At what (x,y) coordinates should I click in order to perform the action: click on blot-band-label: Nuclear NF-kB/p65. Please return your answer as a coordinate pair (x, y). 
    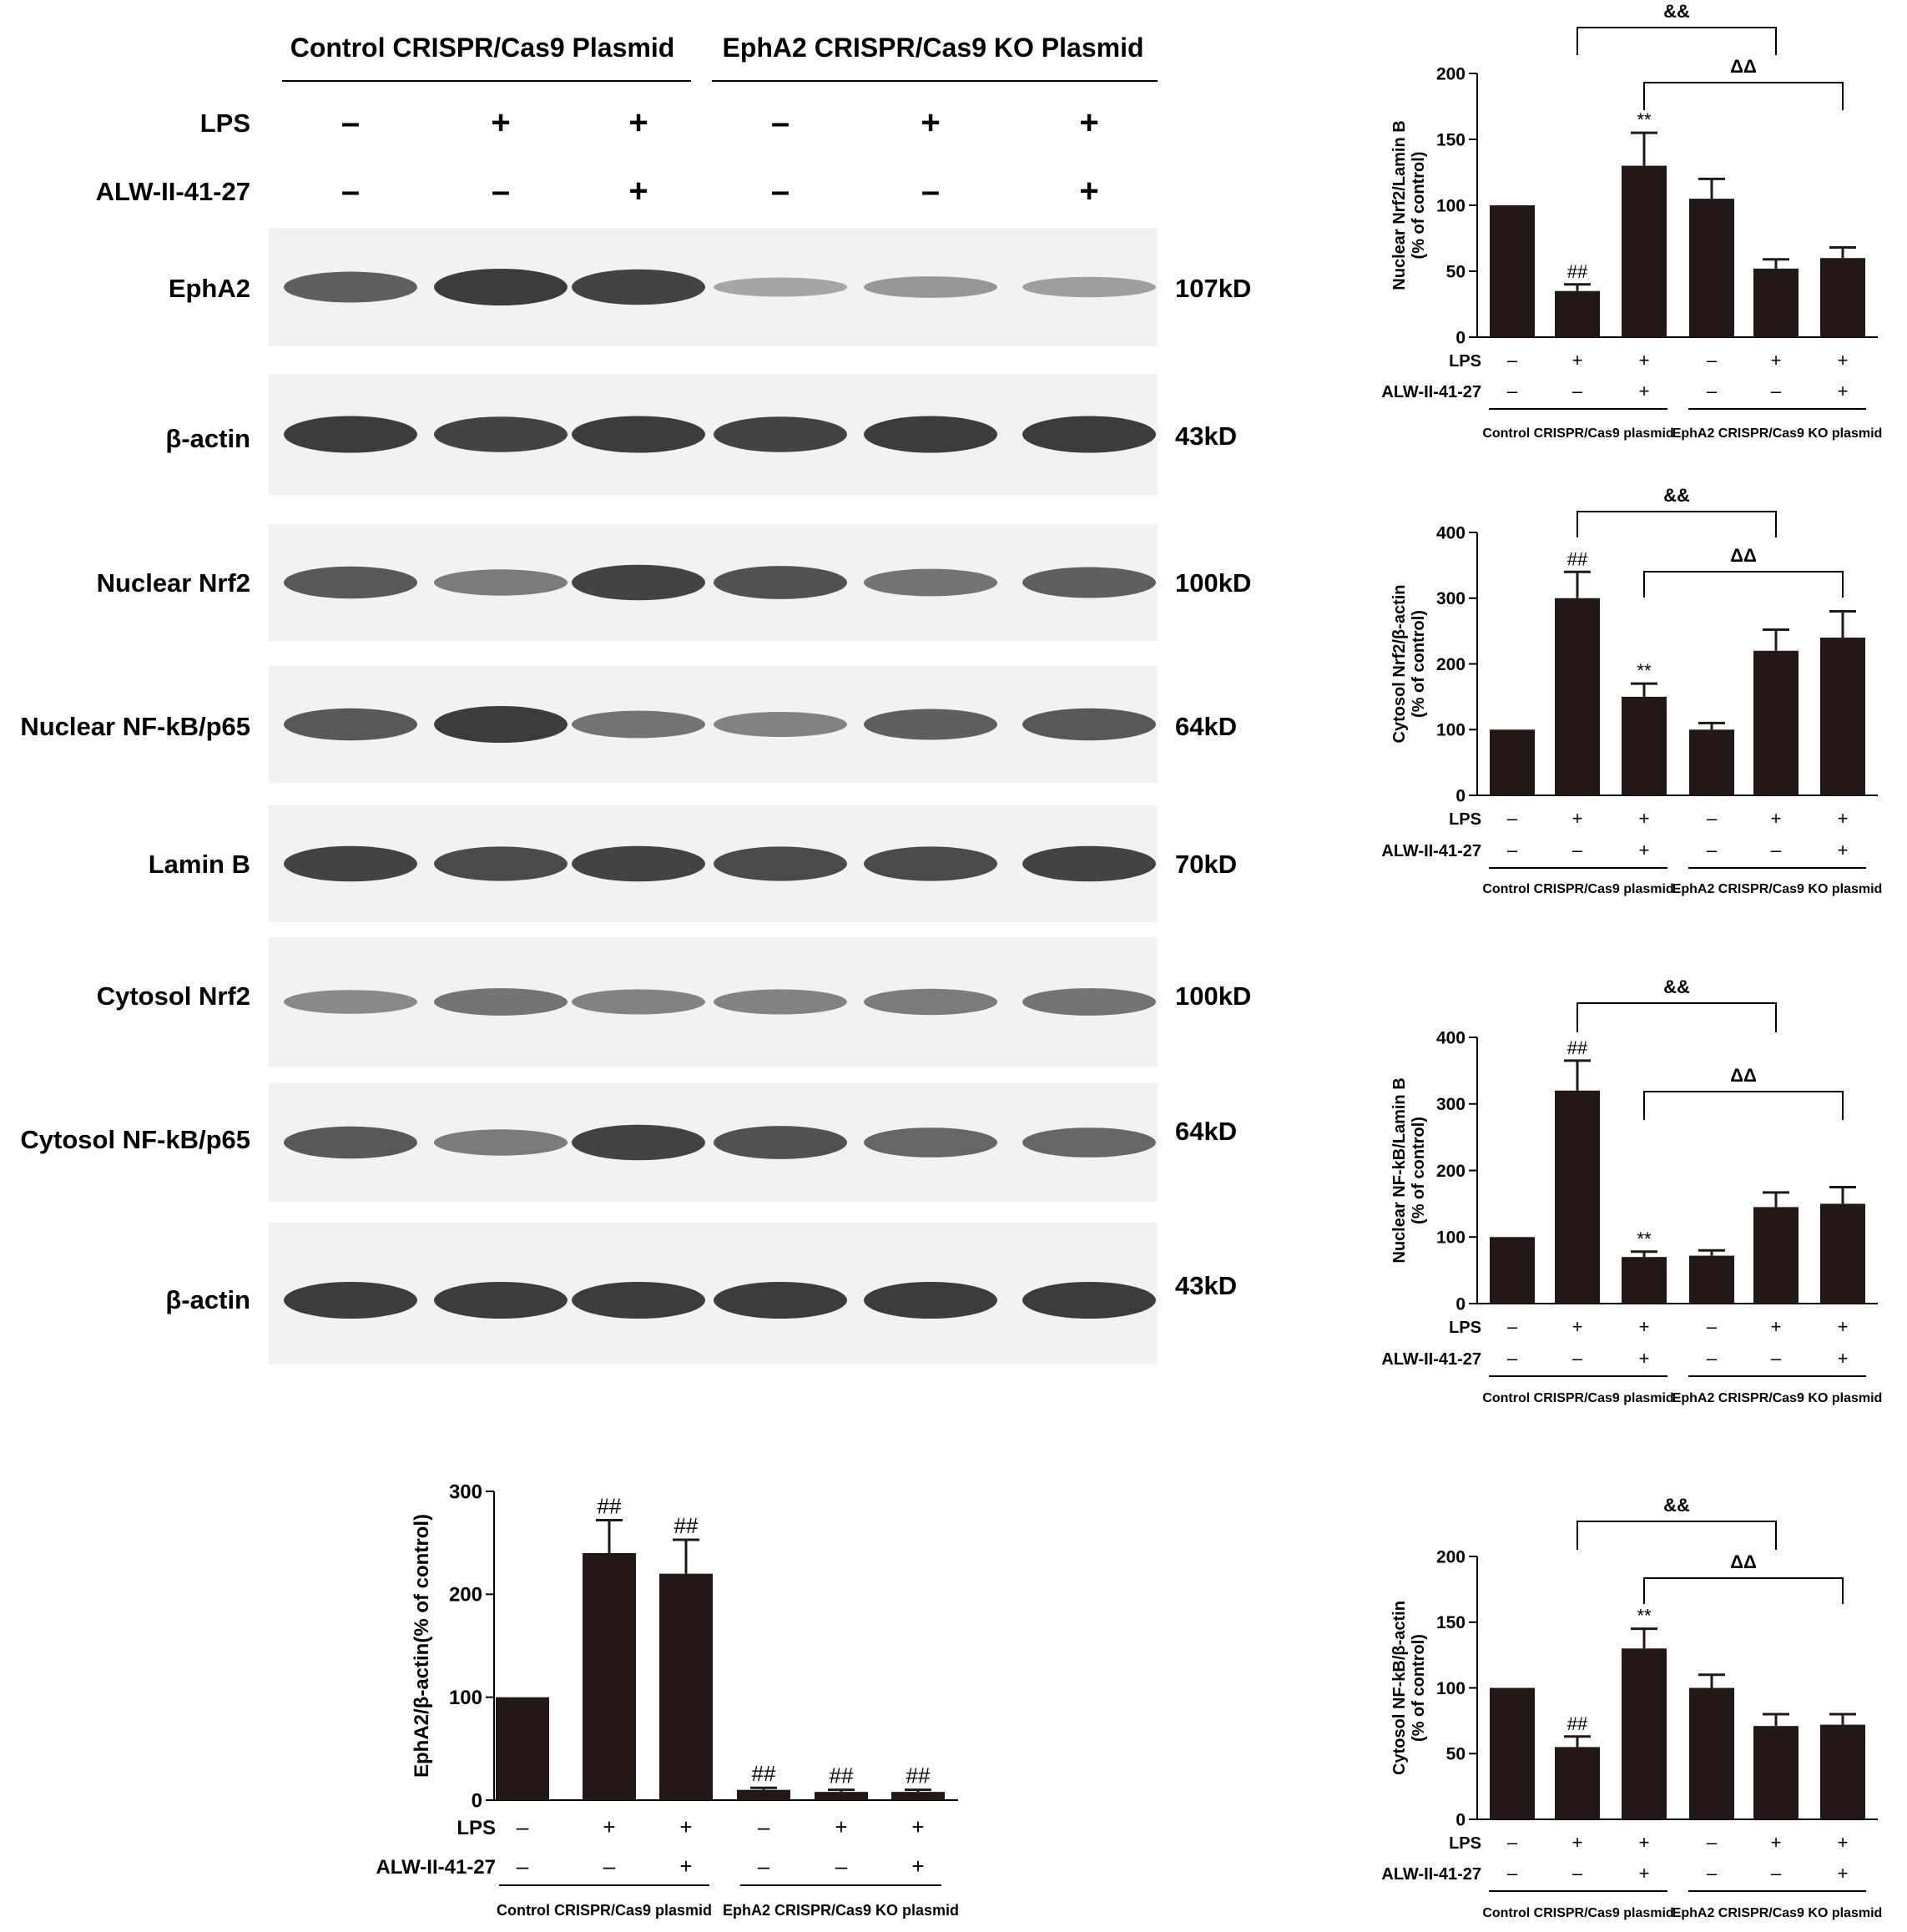
    Looking at the image, I should click on (135, 726).